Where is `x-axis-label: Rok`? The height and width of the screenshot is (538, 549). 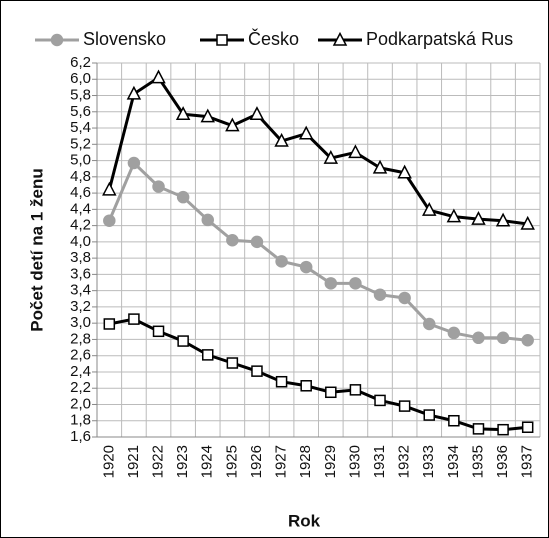
x-axis-label: Rok is located at coordinates (304, 520).